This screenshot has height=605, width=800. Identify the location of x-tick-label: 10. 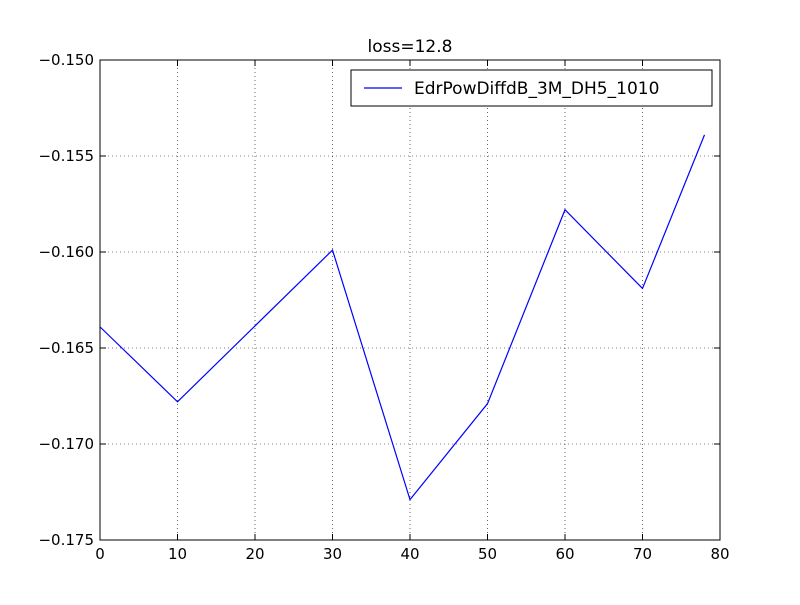
(177, 554).